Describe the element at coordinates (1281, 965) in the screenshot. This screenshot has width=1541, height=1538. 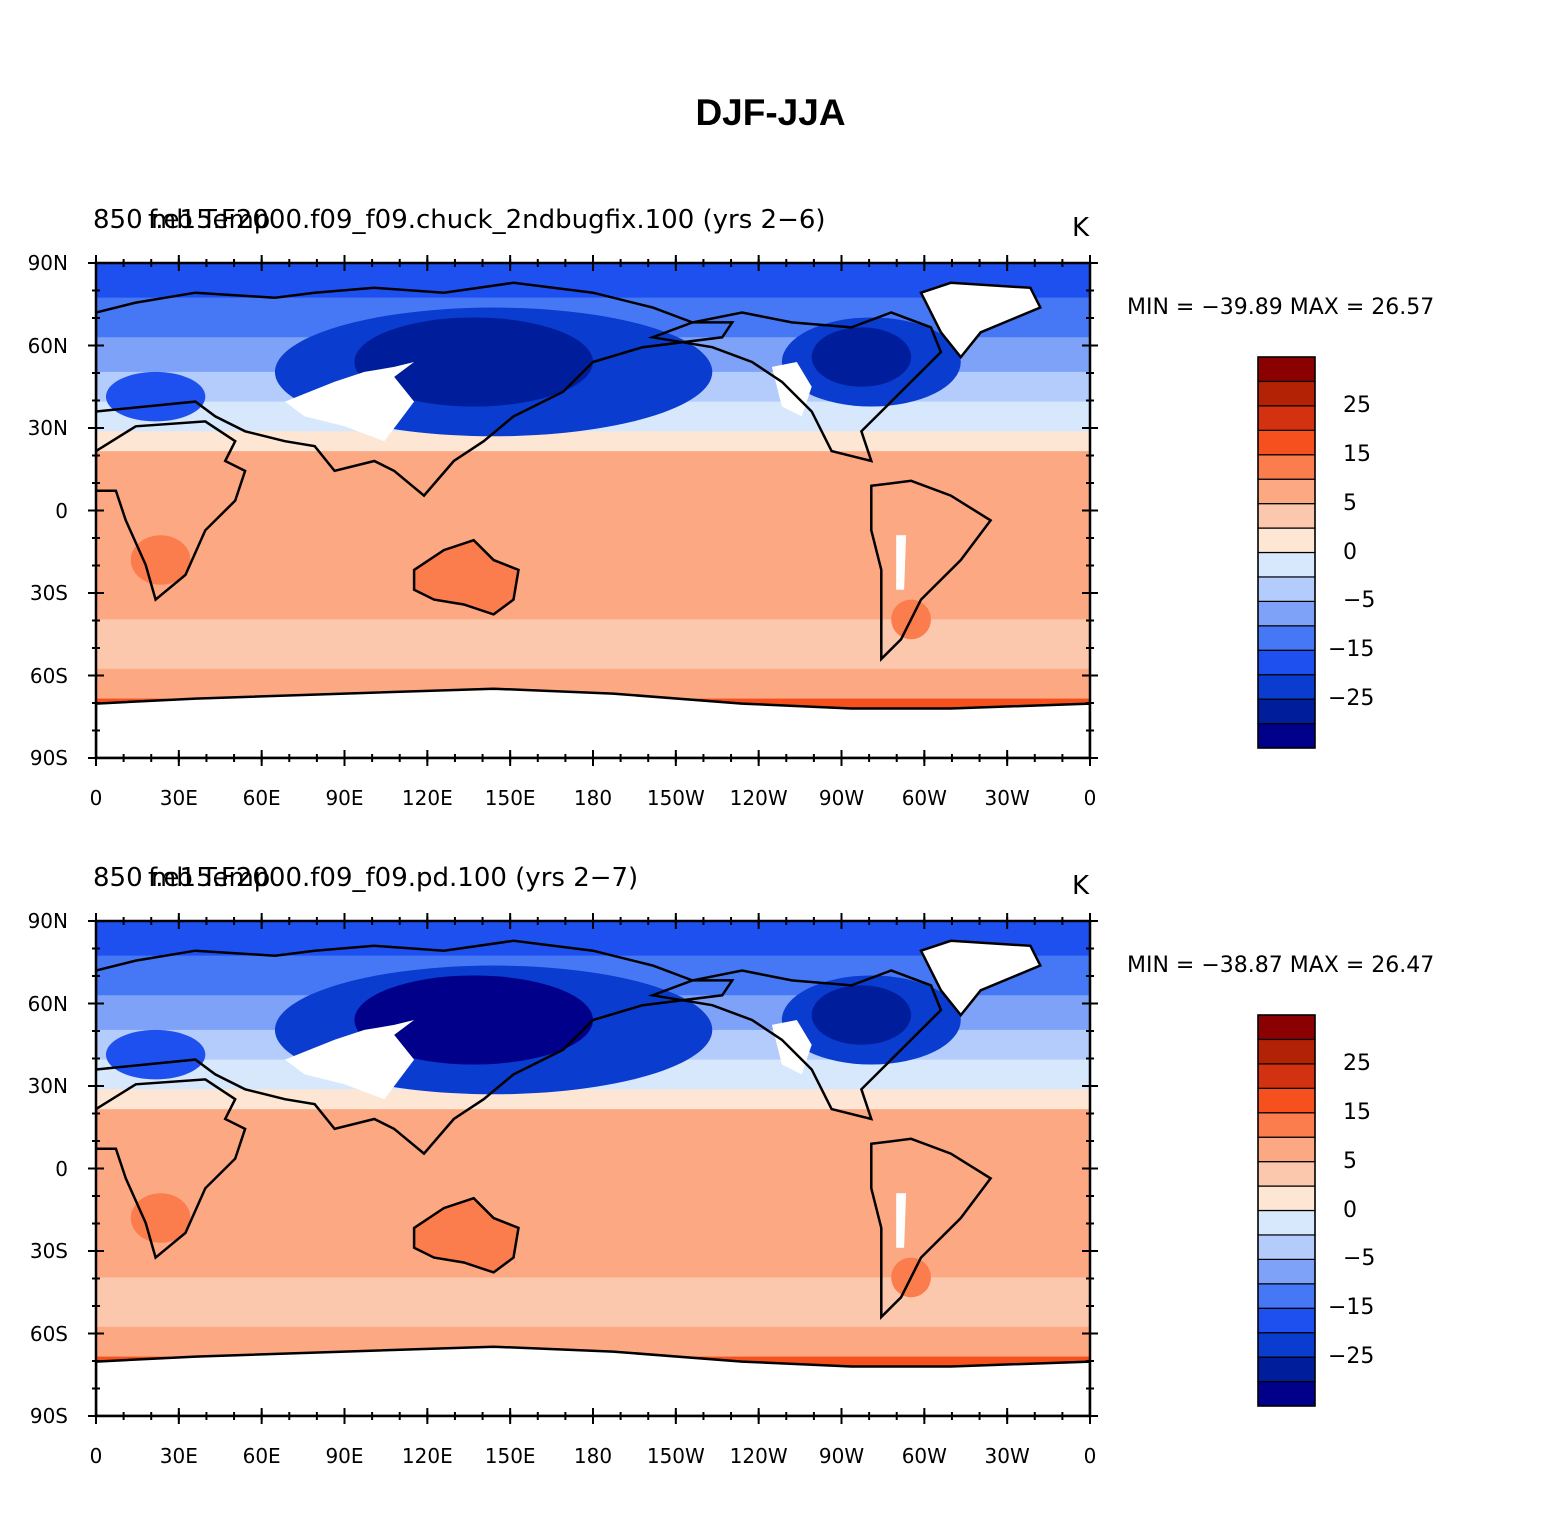
I see `min-max-label: MIN = −38.87 MAX = 26.47` at that location.